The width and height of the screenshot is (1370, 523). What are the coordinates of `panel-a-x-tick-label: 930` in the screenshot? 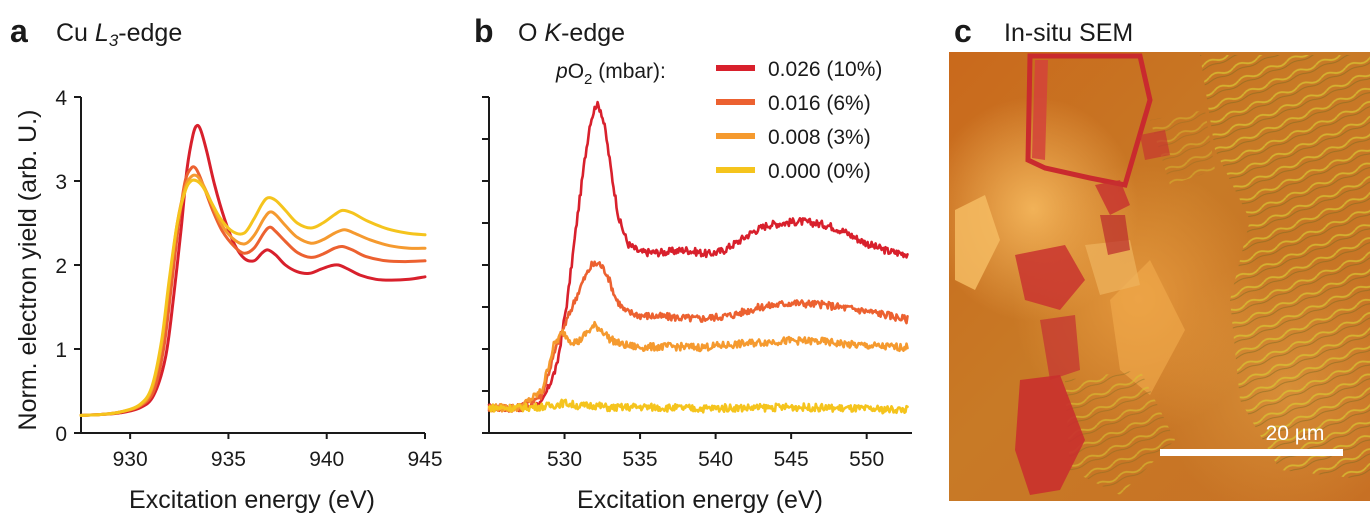 It's located at (130, 459).